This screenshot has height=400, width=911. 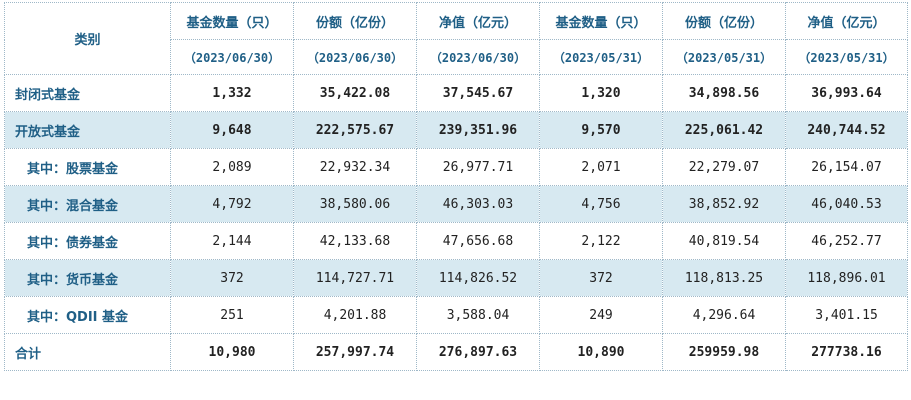 I want to click on cell-value: 4,201.88, so click(x=355, y=315).